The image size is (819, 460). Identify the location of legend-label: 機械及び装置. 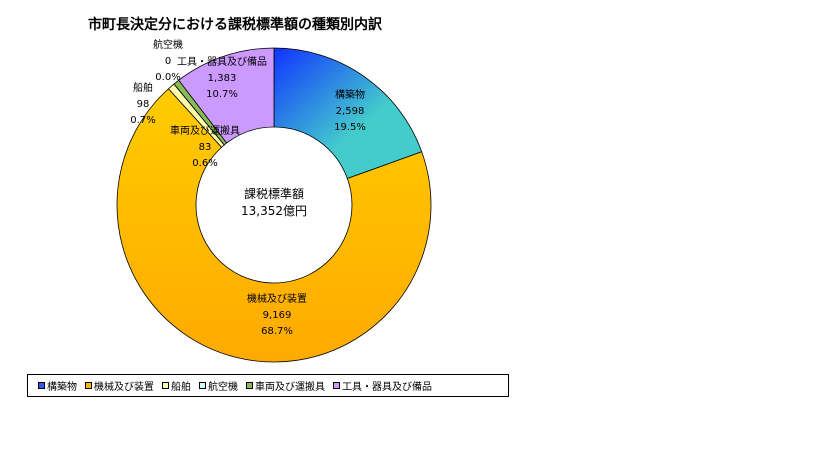
(124, 387).